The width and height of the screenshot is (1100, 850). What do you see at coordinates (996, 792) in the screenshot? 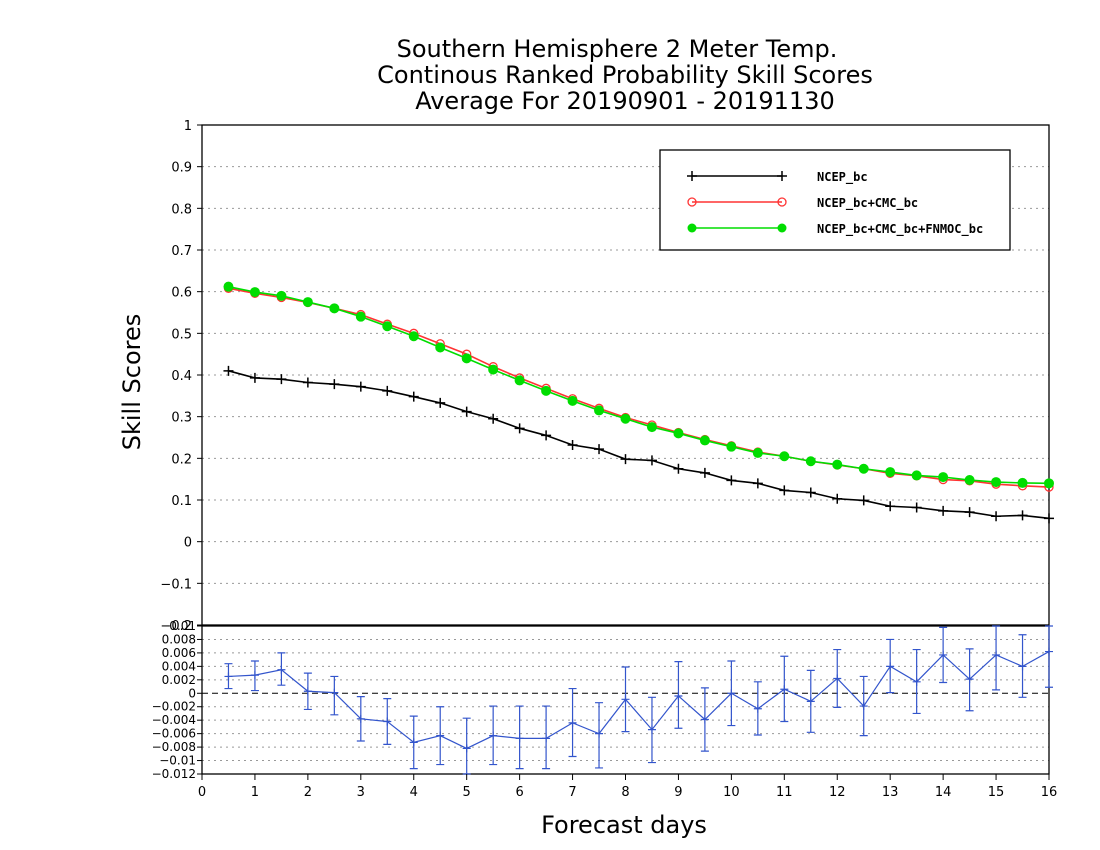
I see `x-tick-label: 15` at bounding box center [996, 792].